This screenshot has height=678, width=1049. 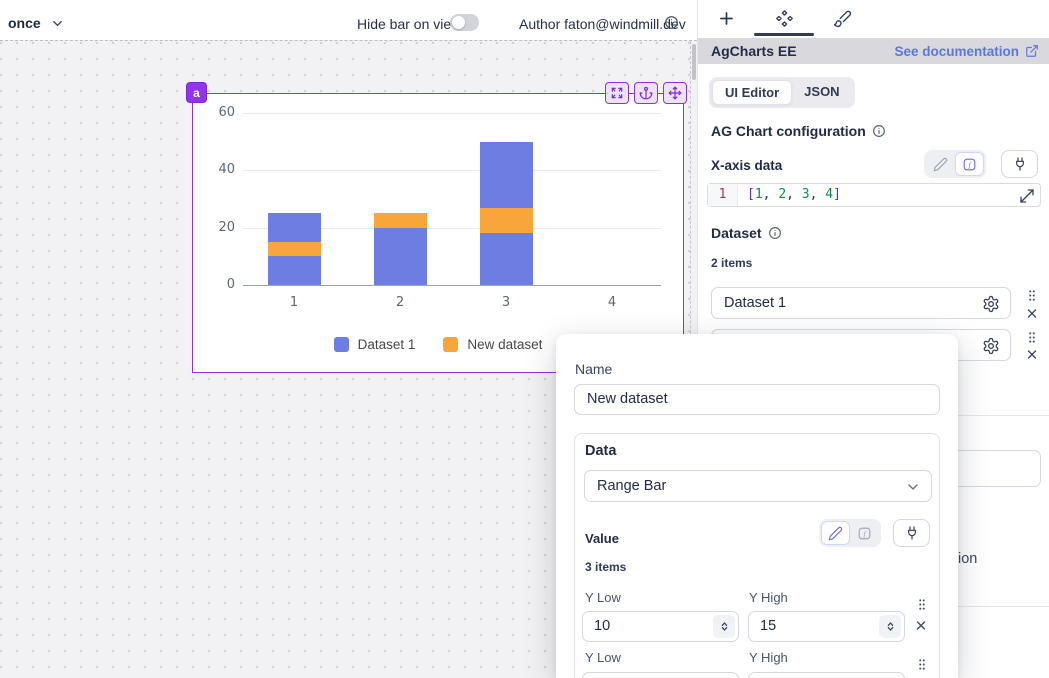 I want to click on series-type-select: Range Bar, so click(x=758, y=486).